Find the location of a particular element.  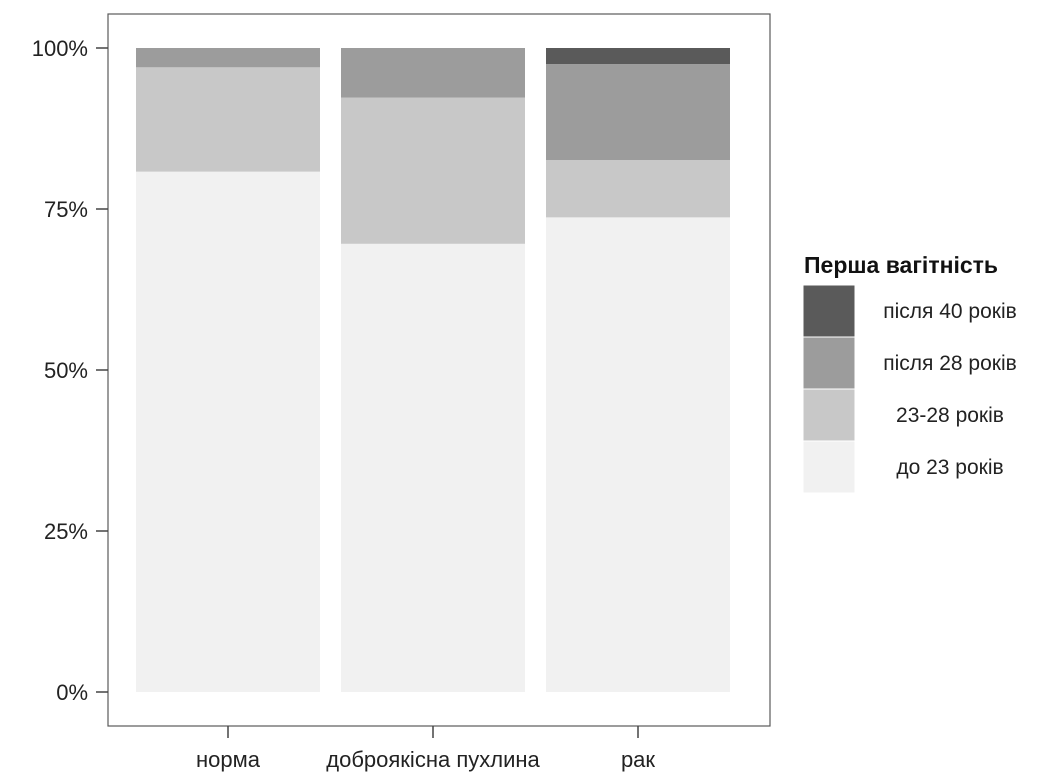

legend-title: Перша вагітність is located at coordinates (901, 265).